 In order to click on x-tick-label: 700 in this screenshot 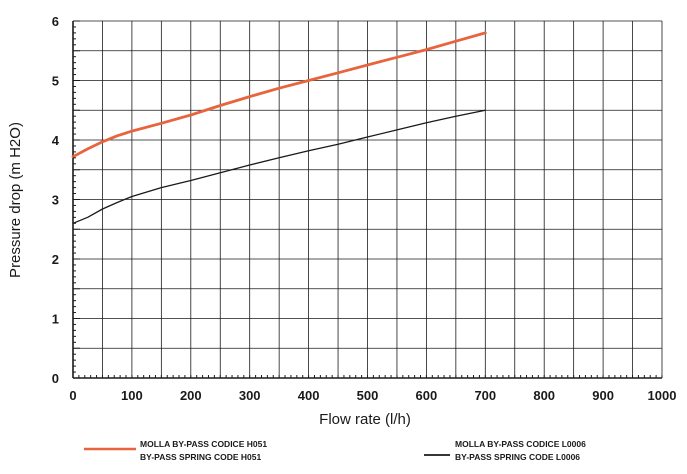, I will do `click(485, 395)`.